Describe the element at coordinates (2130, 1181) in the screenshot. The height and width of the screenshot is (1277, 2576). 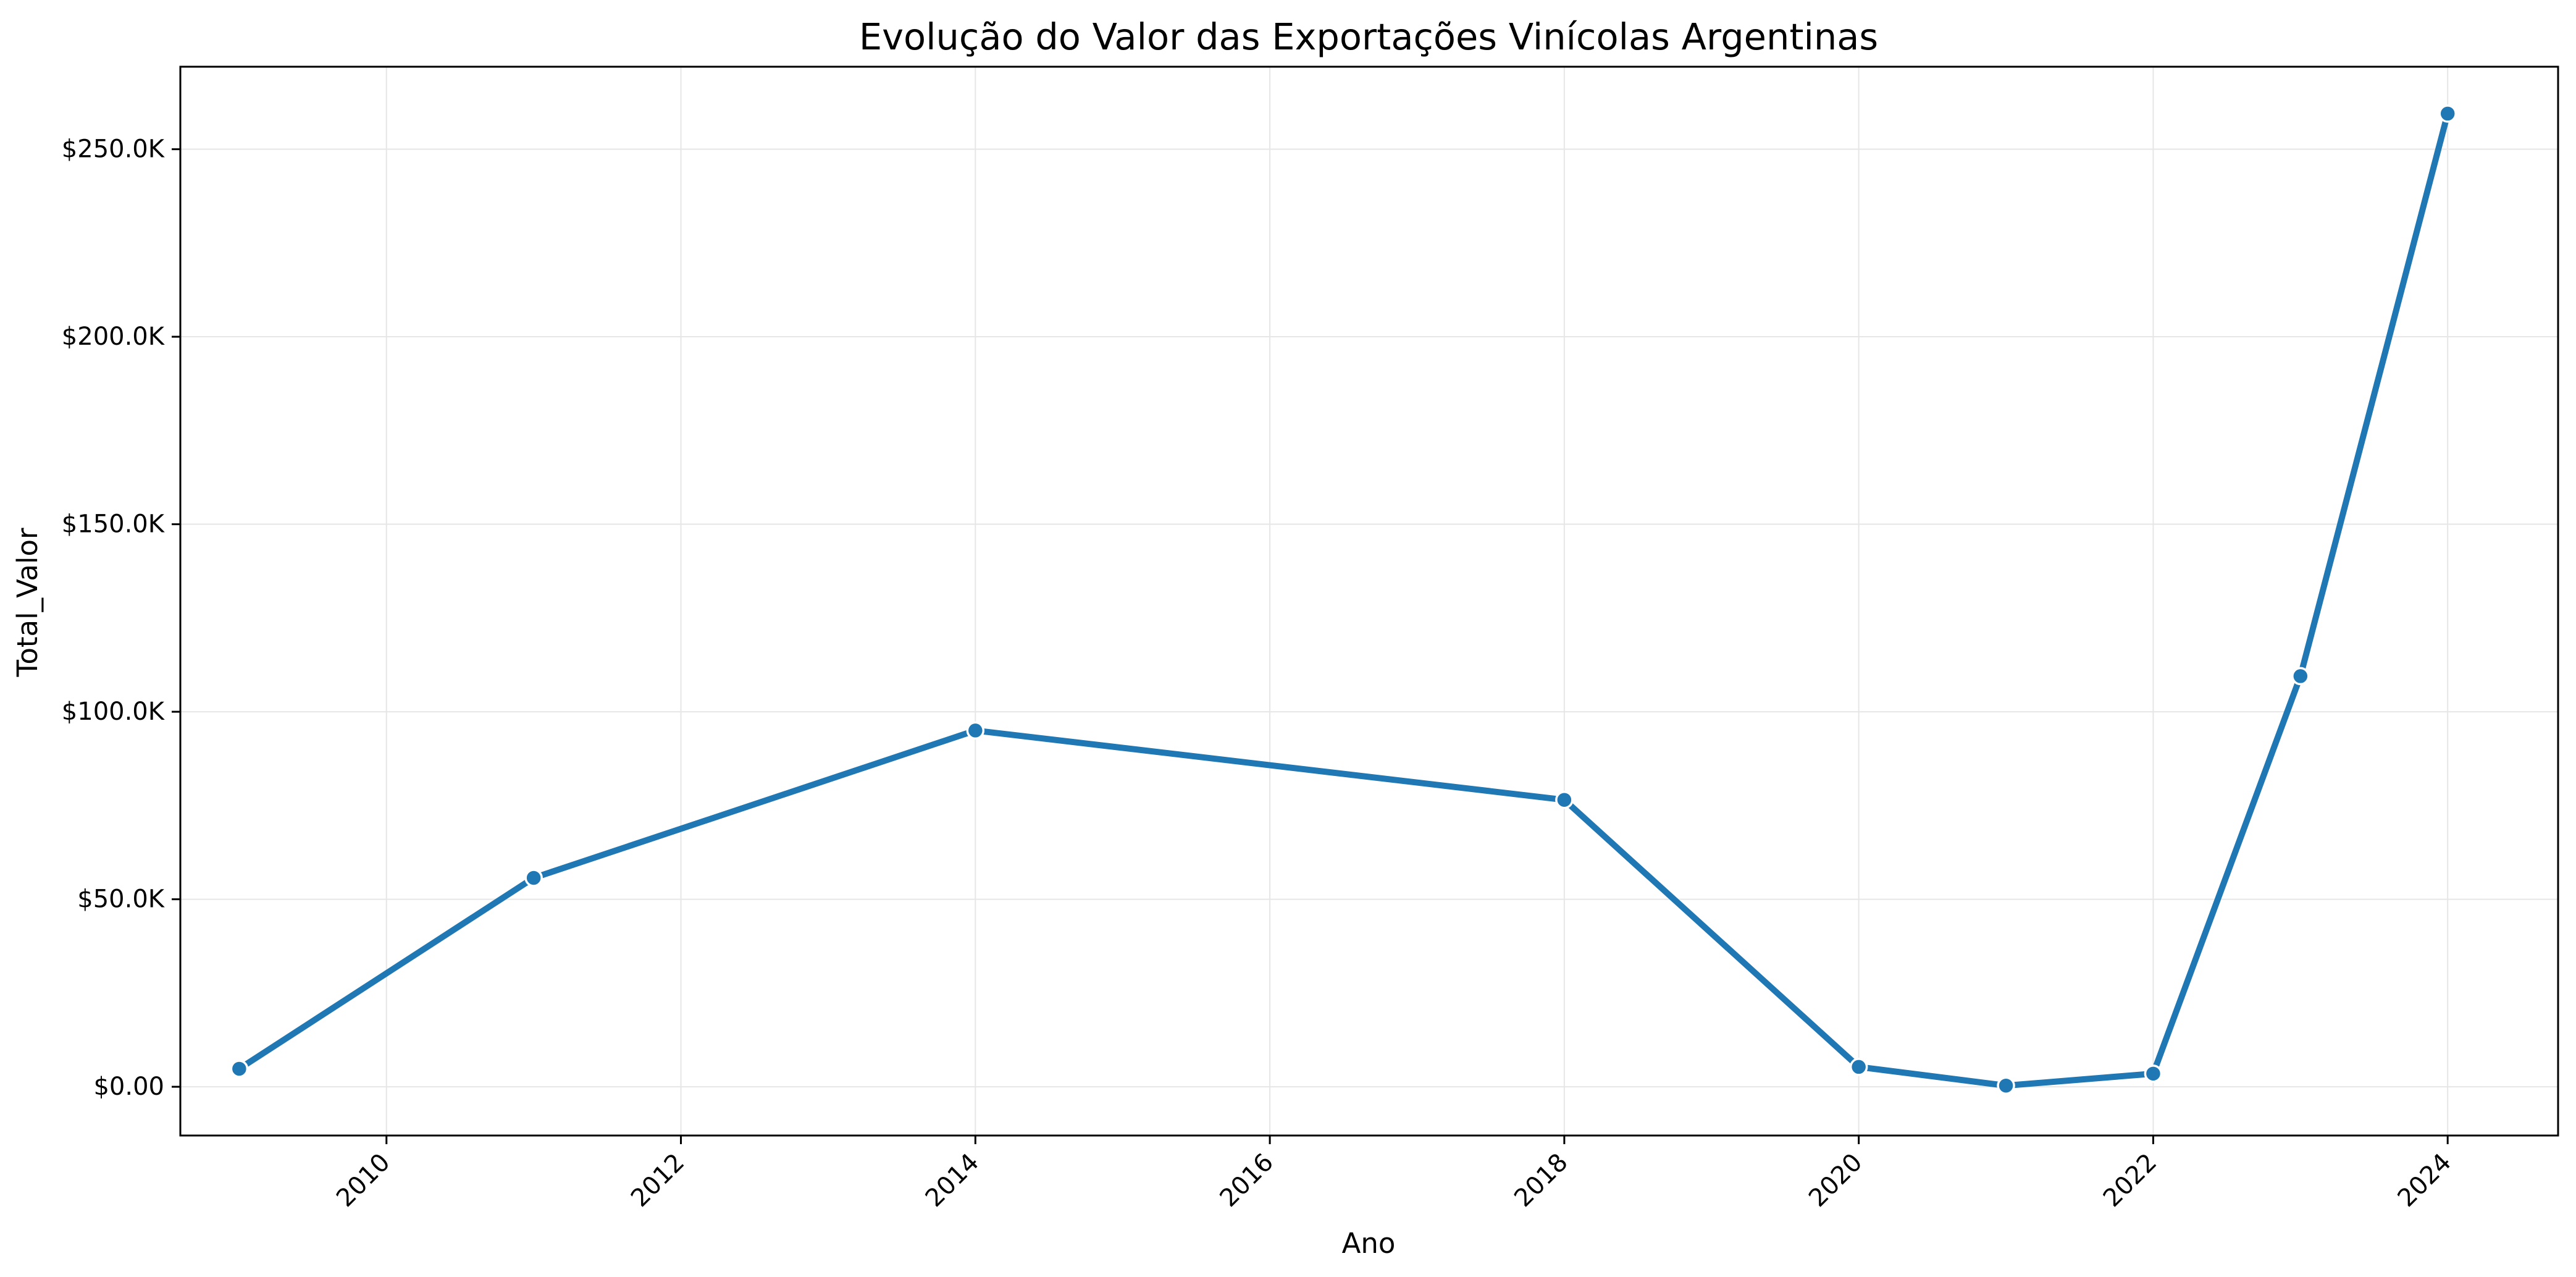
I see `x-tick-label: 2022` at that location.